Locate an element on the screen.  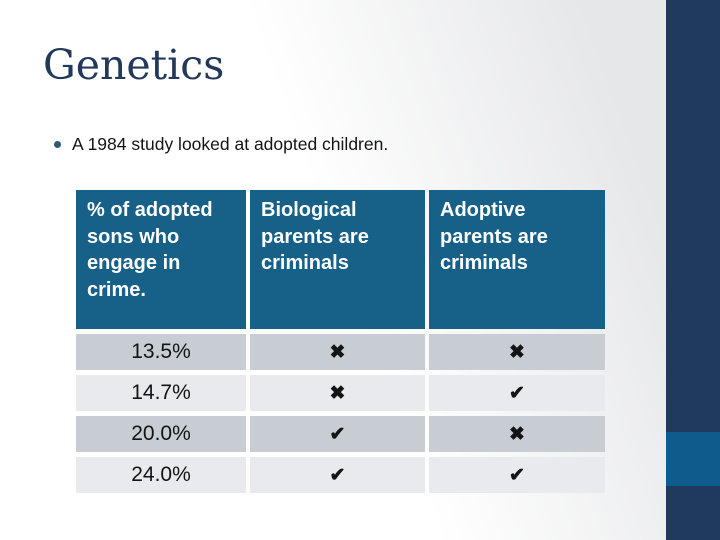
column-header-percent: % of adopted sons who engage in crime. is located at coordinates (161, 259).